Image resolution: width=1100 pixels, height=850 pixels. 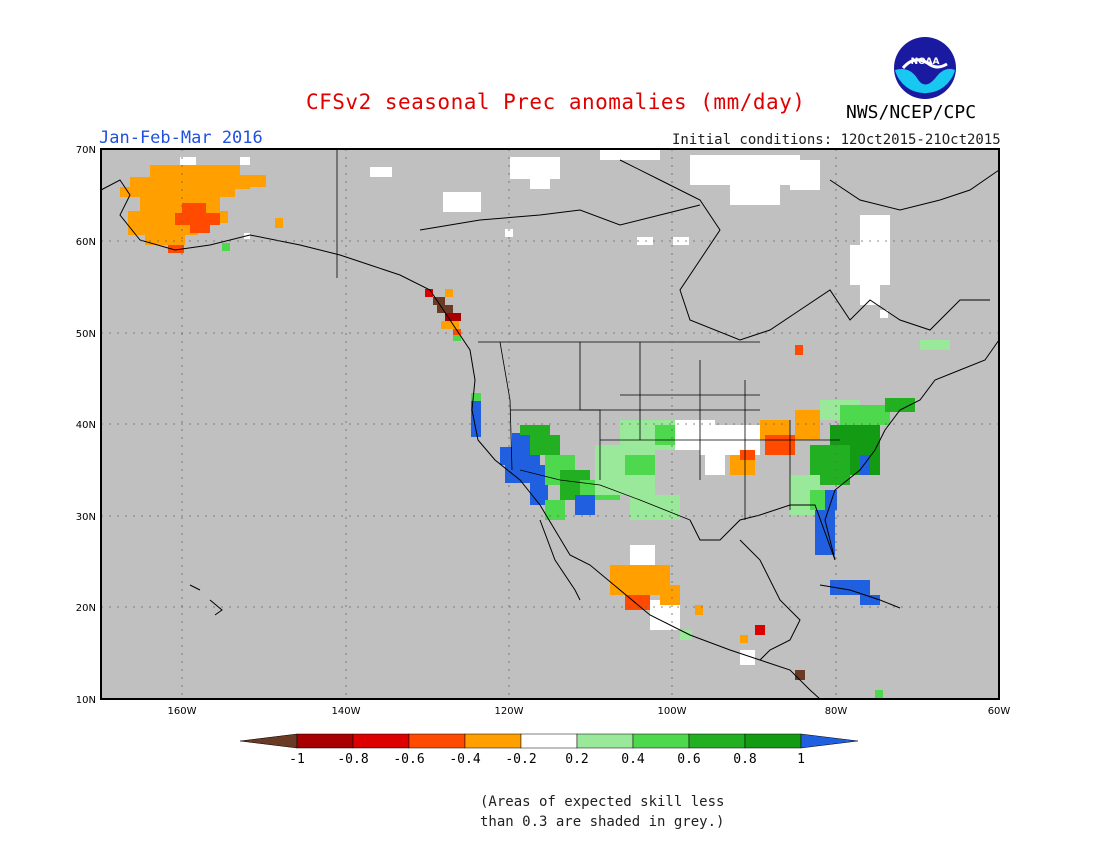 I want to click on arctic-white-patches, so click(x=630, y=234).